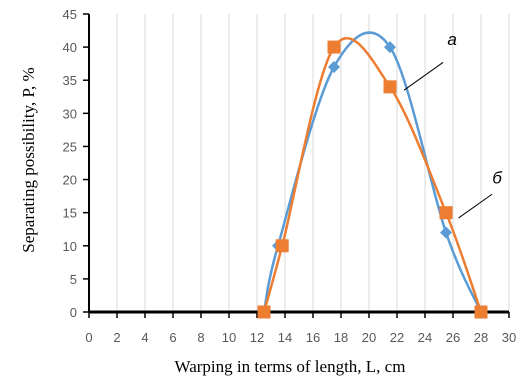  I want to click on y-tick-label-45: 45, so click(70, 14).